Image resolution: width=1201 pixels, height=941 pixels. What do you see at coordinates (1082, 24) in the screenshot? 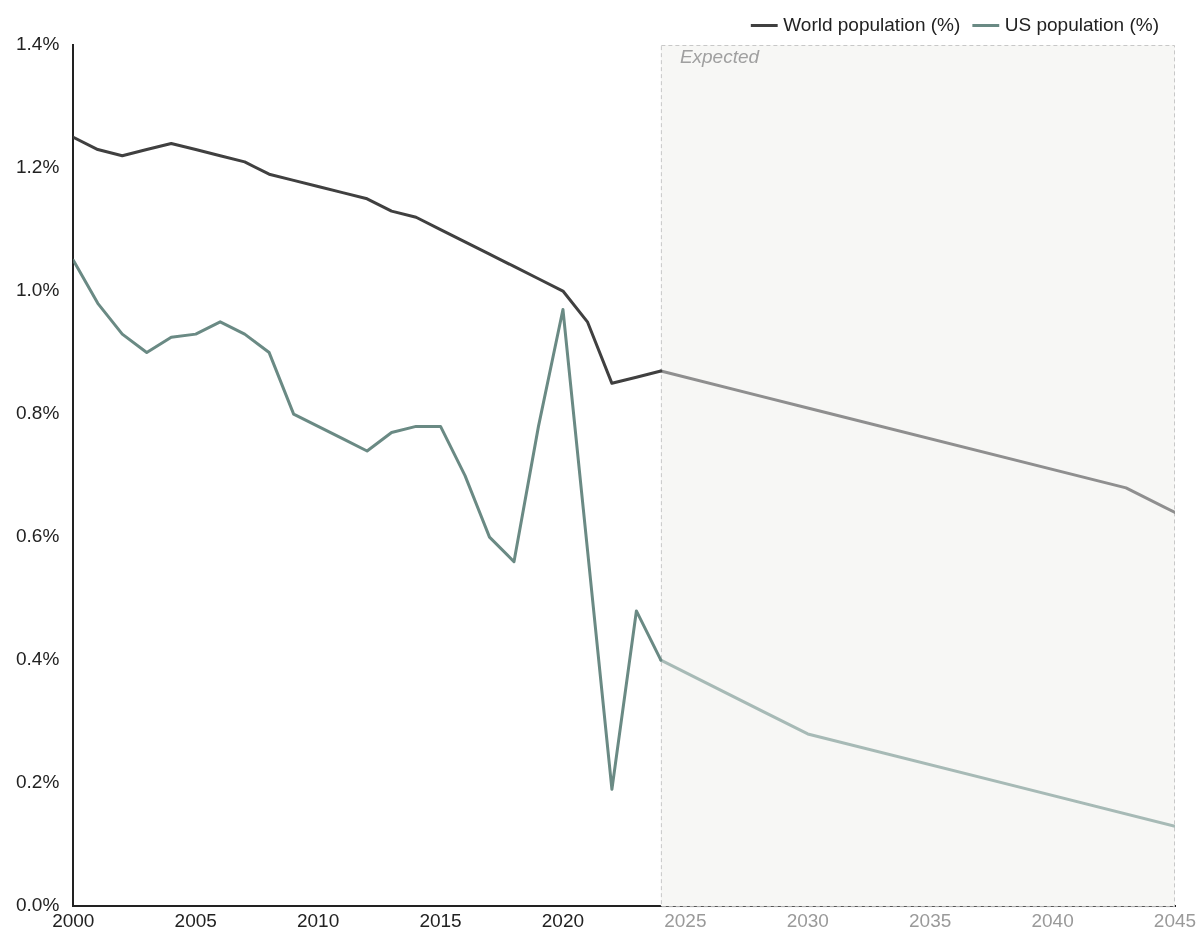
I see `legend-label: US population (%)` at bounding box center [1082, 24].